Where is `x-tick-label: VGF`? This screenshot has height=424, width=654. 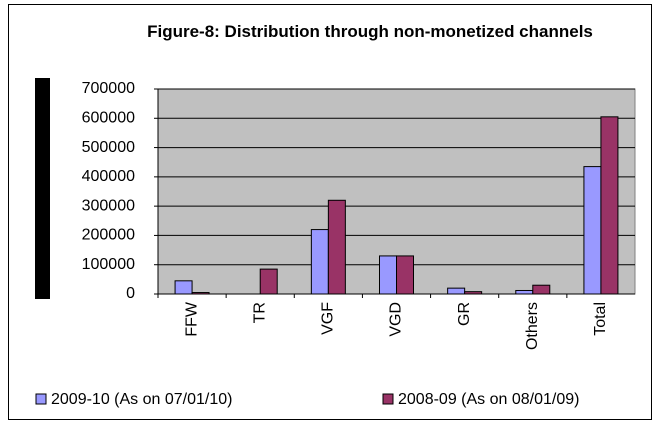 x-tick-label: VGF is located at coordinates (328, 318).